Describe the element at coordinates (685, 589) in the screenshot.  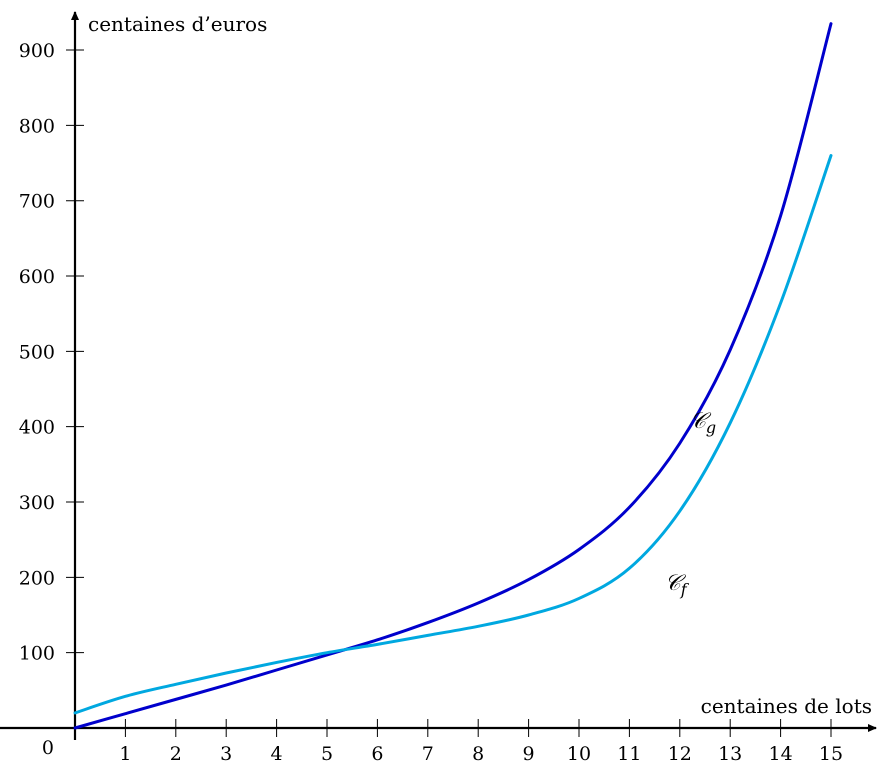
I see `series-label-sub: f` at that location.